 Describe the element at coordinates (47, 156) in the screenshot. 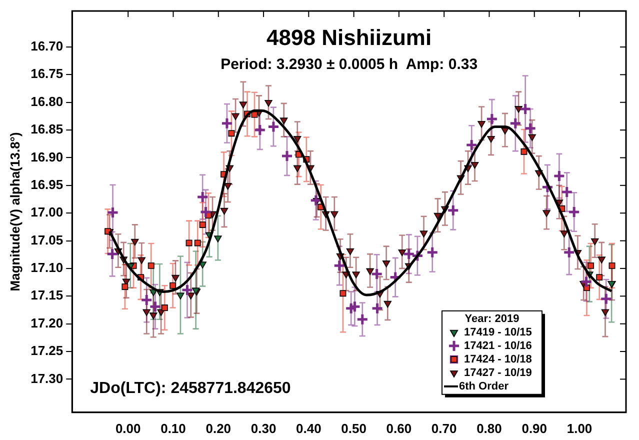

I see `y-tick-label: 16.90` at that location.